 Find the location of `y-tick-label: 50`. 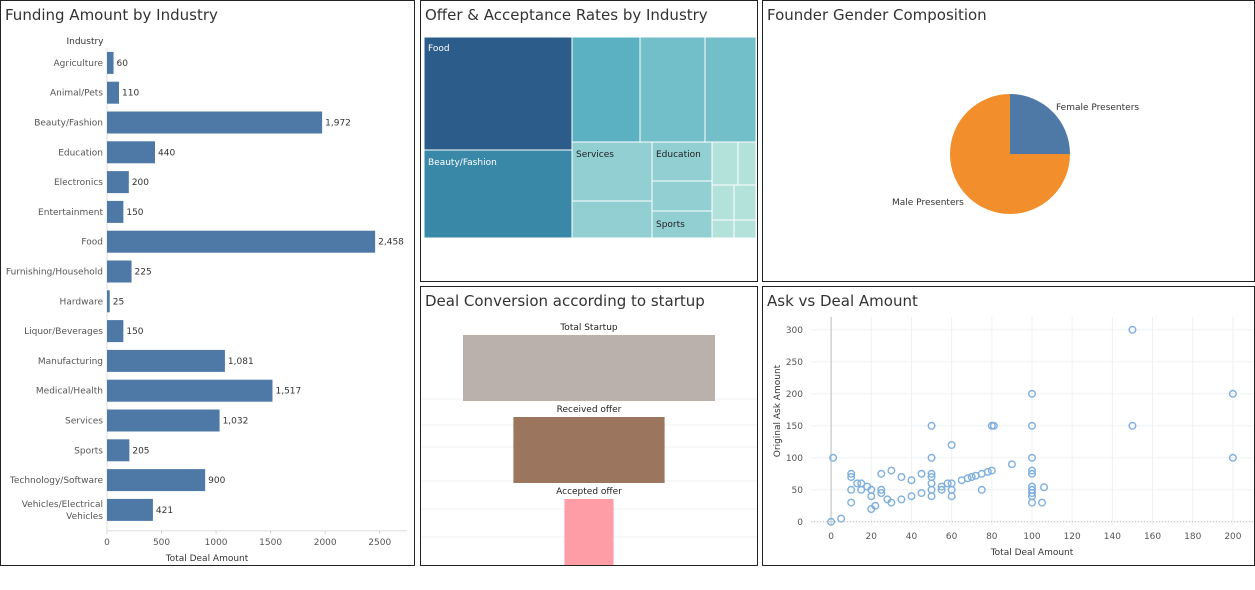

y-tick-label: 50 is located at coordinates (798, 491).